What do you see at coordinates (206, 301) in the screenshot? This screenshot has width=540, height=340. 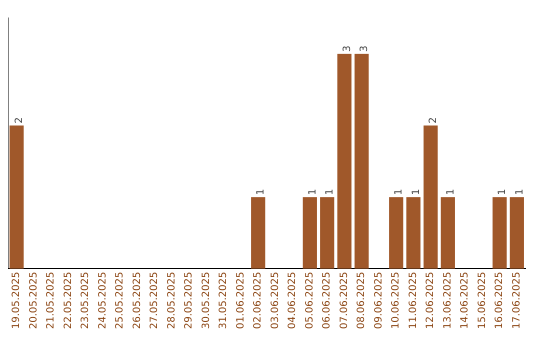 I see `x-tick-label: 30.05.2025` at bounding box center [206, 301].